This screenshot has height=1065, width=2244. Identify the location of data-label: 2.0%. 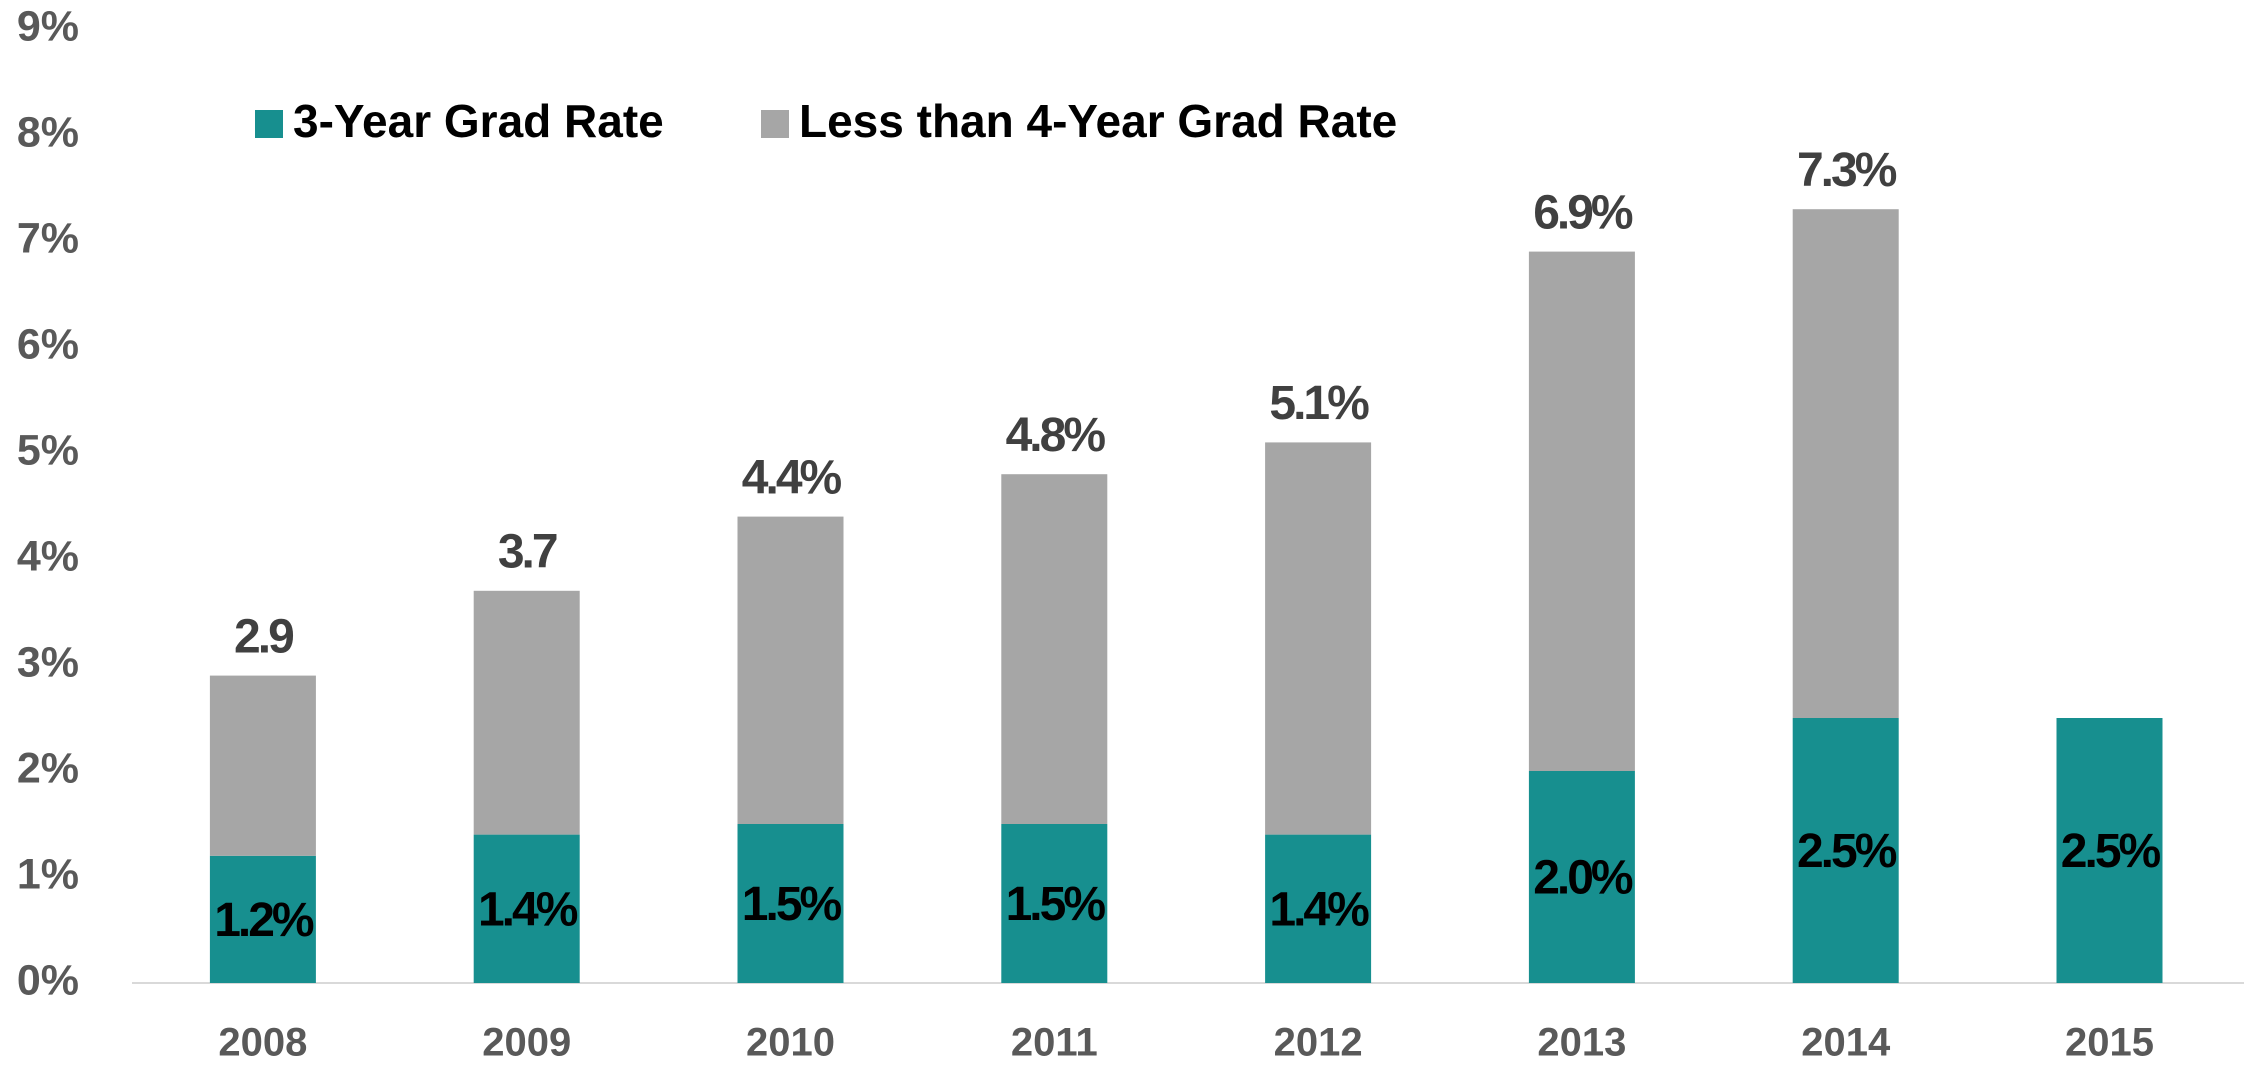
(1583, 878).